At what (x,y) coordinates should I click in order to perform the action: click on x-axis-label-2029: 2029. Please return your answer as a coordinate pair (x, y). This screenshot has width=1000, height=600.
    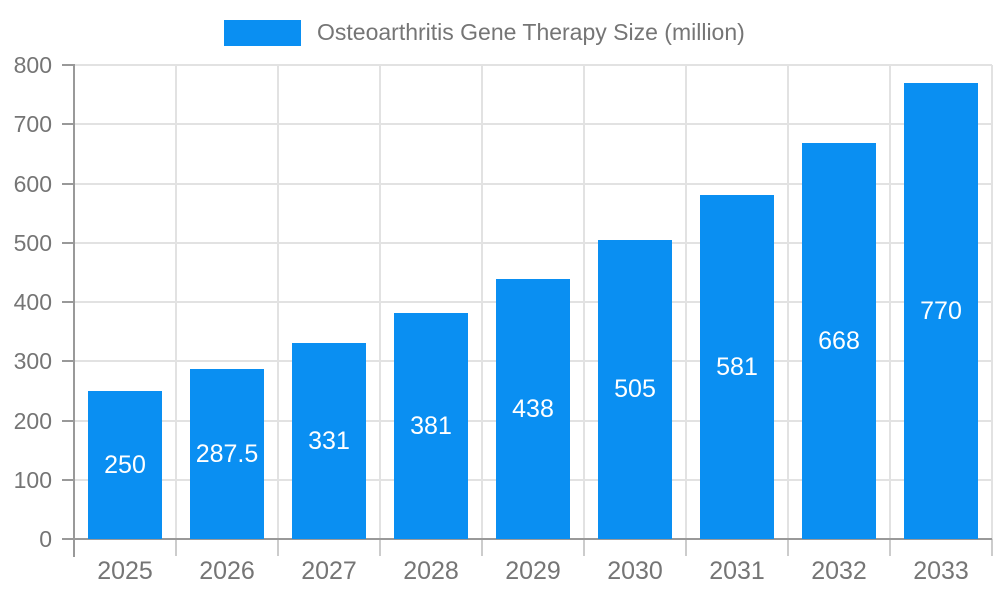
    Looking at the image, I should click on (533, 571).